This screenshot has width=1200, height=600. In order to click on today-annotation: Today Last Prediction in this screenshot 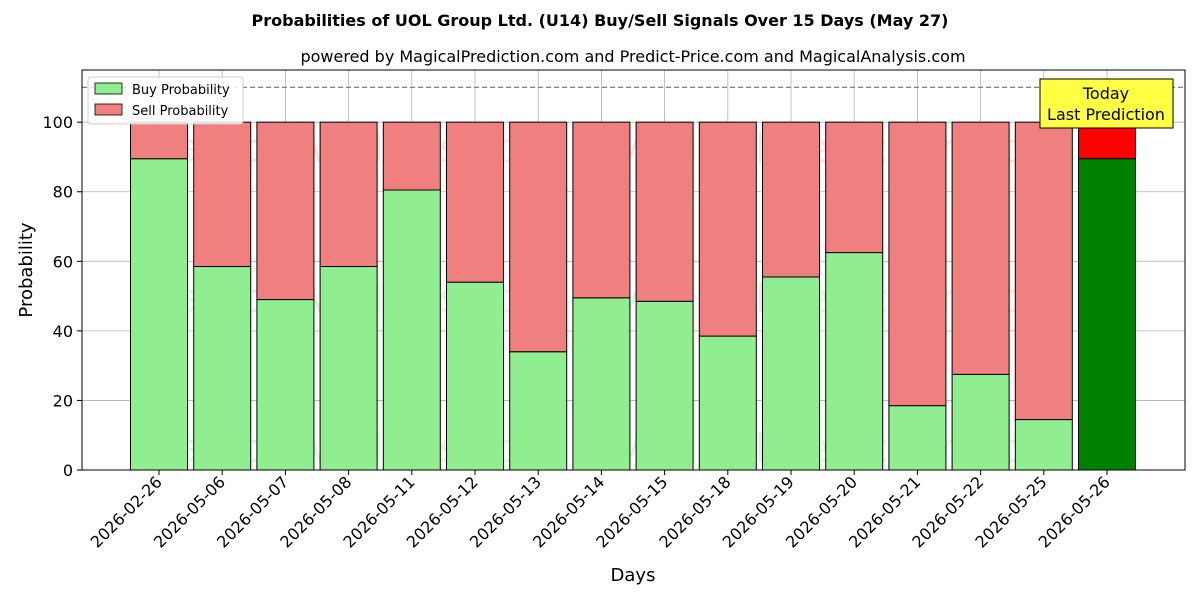, I will do `click(1106, 103)`.